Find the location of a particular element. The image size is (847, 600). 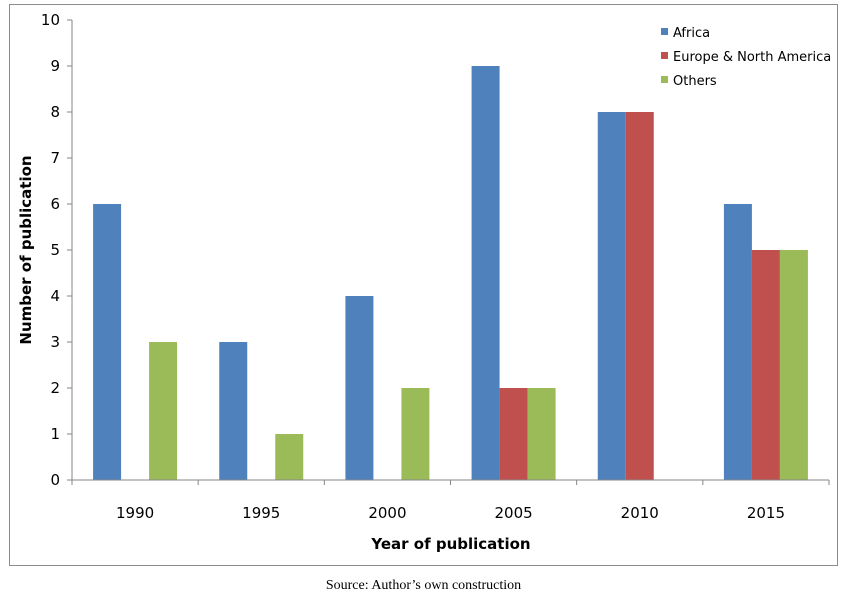

x-axis-ticks: 1990 1995 2000 2005 2010 2015 is located at coordinates (450, 501).